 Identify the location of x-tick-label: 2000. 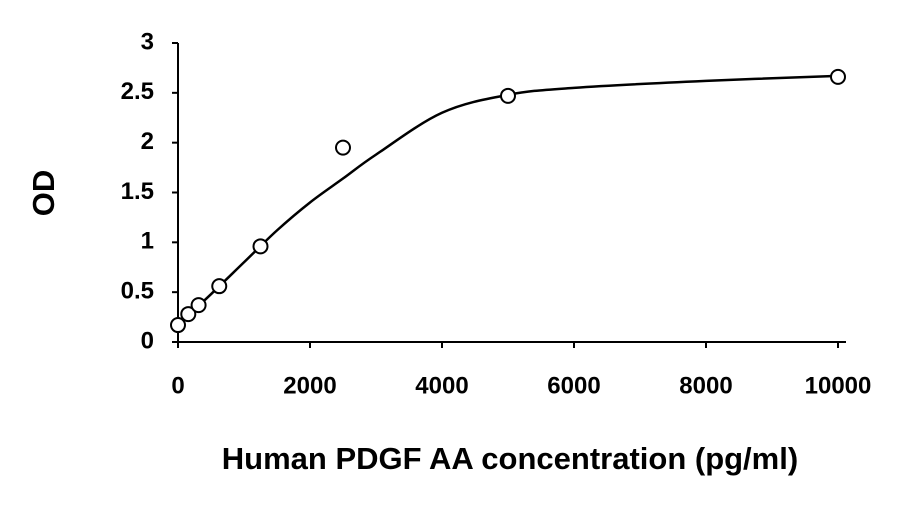
(309, 385).